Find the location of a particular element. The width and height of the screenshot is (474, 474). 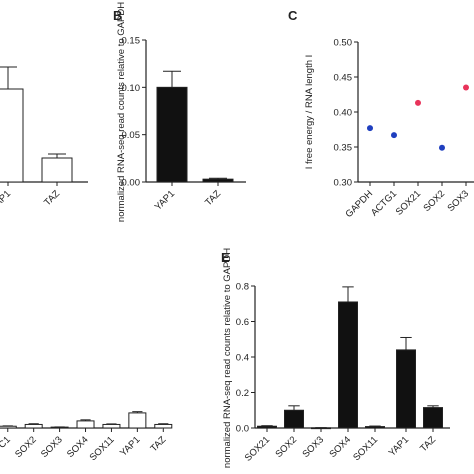

panel-e-y-tick-label: 0.4 is located at coordinates (242, 358).